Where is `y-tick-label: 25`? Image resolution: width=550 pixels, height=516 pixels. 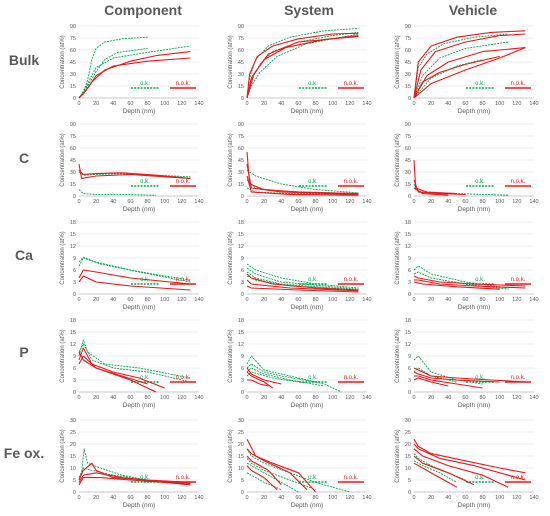
y-tick-label: 25 is located at coordinates (408, 433).